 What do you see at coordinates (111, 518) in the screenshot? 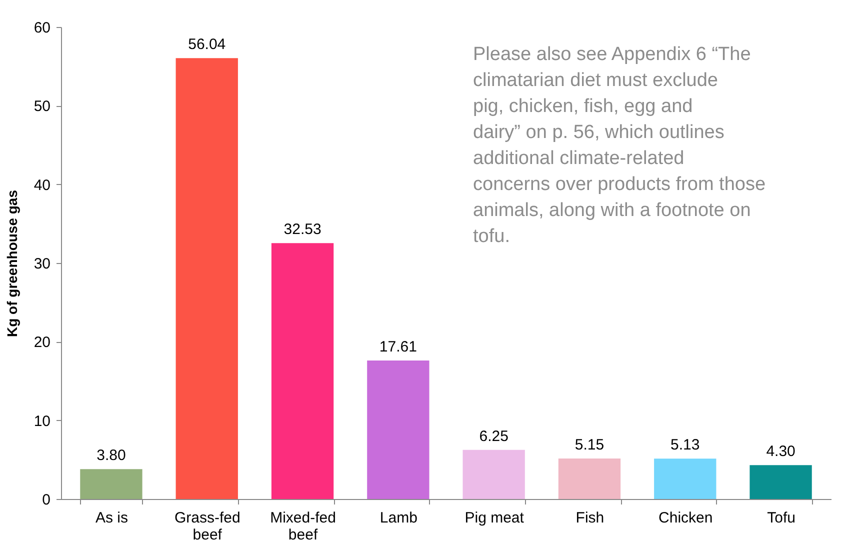
I see `x-tick-label: As is` at bounding box center [111, 518].